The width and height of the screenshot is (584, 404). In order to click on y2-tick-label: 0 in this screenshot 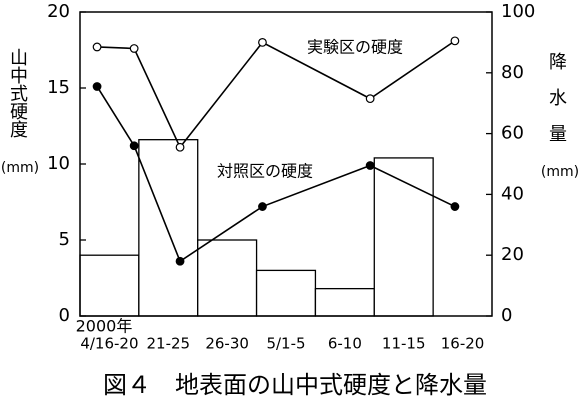, I will do `click(506, 315)`.